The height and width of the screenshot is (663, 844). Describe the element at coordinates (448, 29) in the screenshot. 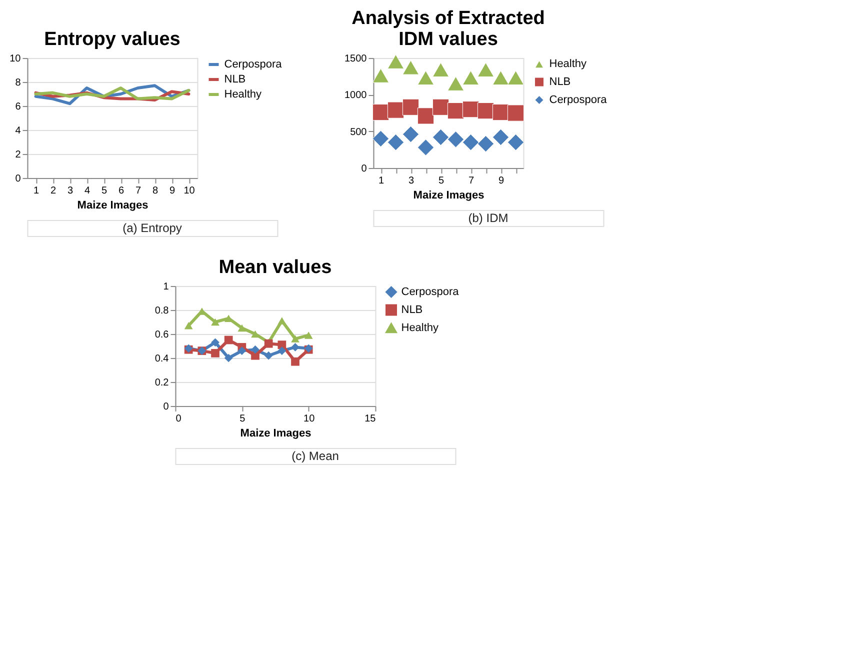

I see `chart-title: Analysis of Extracted IDM values` at that location.